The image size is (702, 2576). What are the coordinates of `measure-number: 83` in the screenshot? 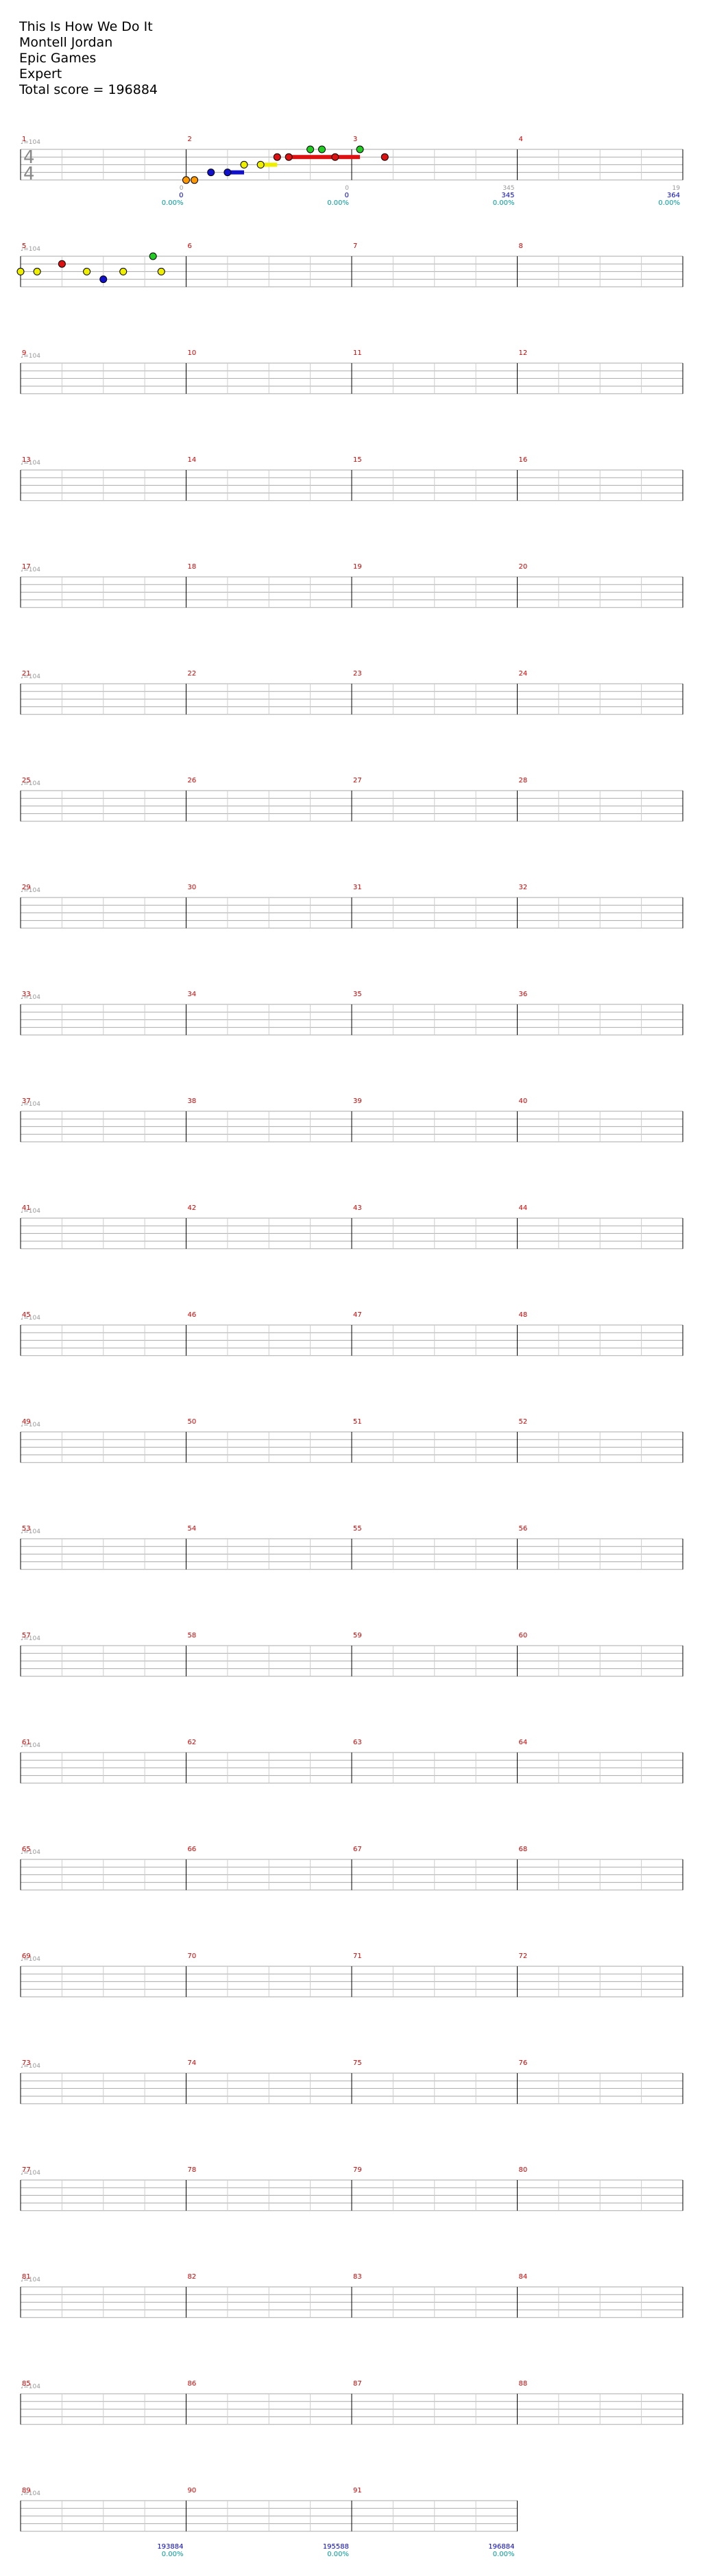 It's located at (358, 2277).